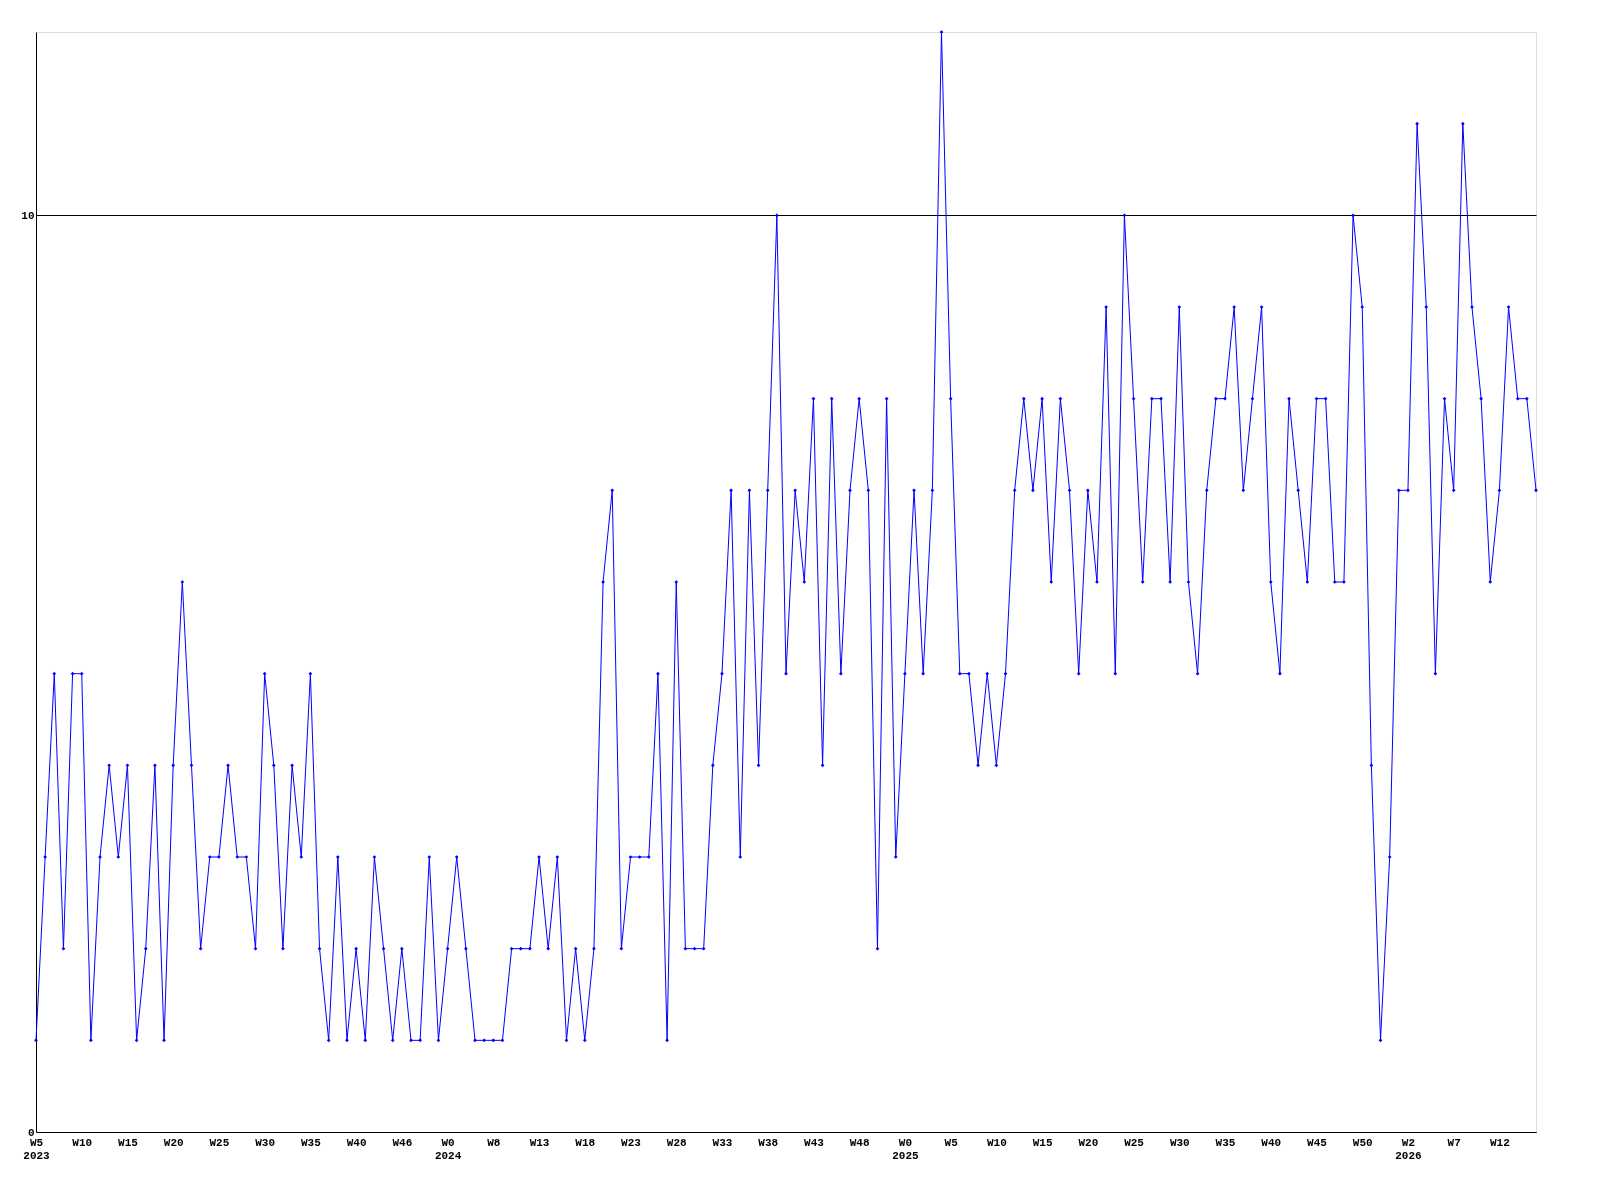 The width and height of the screenshot is (1600, 1200). I want to click on x-tick-label: W2 2026, so click(1408, 1149).